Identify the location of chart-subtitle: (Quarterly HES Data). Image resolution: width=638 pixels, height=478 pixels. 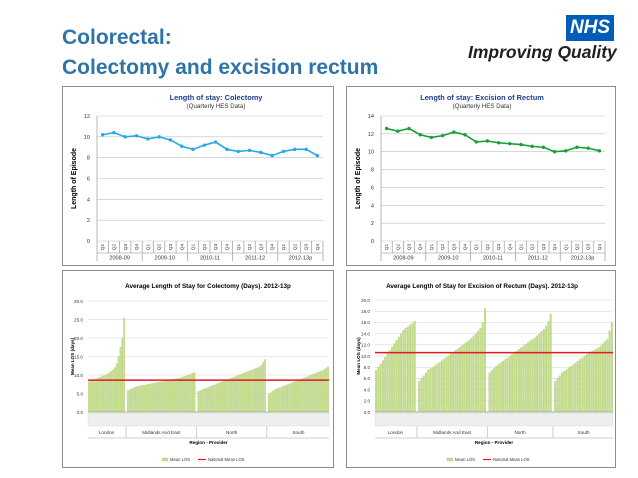
(216, 106).